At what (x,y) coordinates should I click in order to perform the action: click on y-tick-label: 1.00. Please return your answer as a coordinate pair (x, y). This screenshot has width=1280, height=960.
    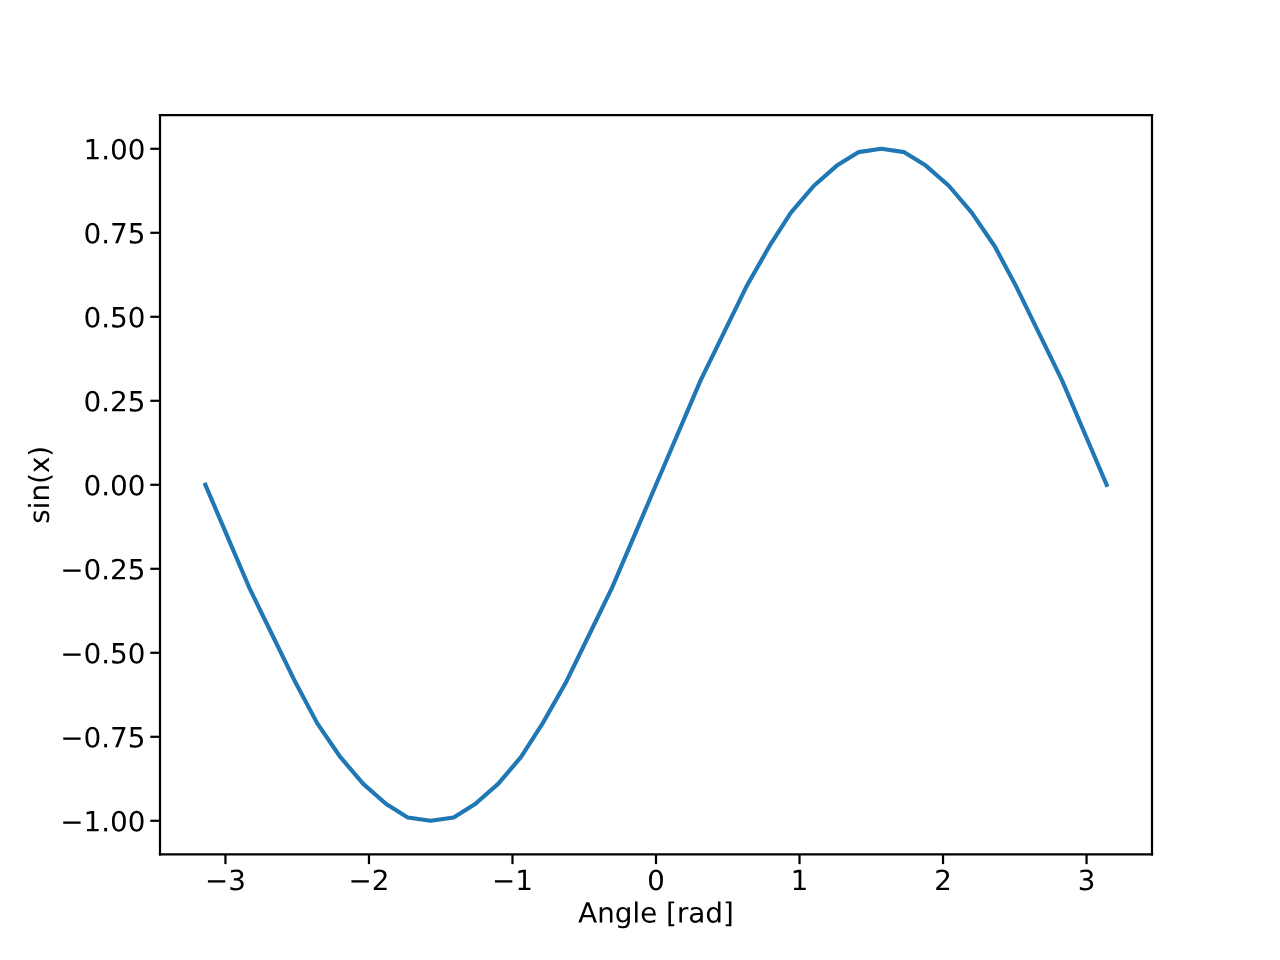
    Looking at the image, I should click on (115, 149).